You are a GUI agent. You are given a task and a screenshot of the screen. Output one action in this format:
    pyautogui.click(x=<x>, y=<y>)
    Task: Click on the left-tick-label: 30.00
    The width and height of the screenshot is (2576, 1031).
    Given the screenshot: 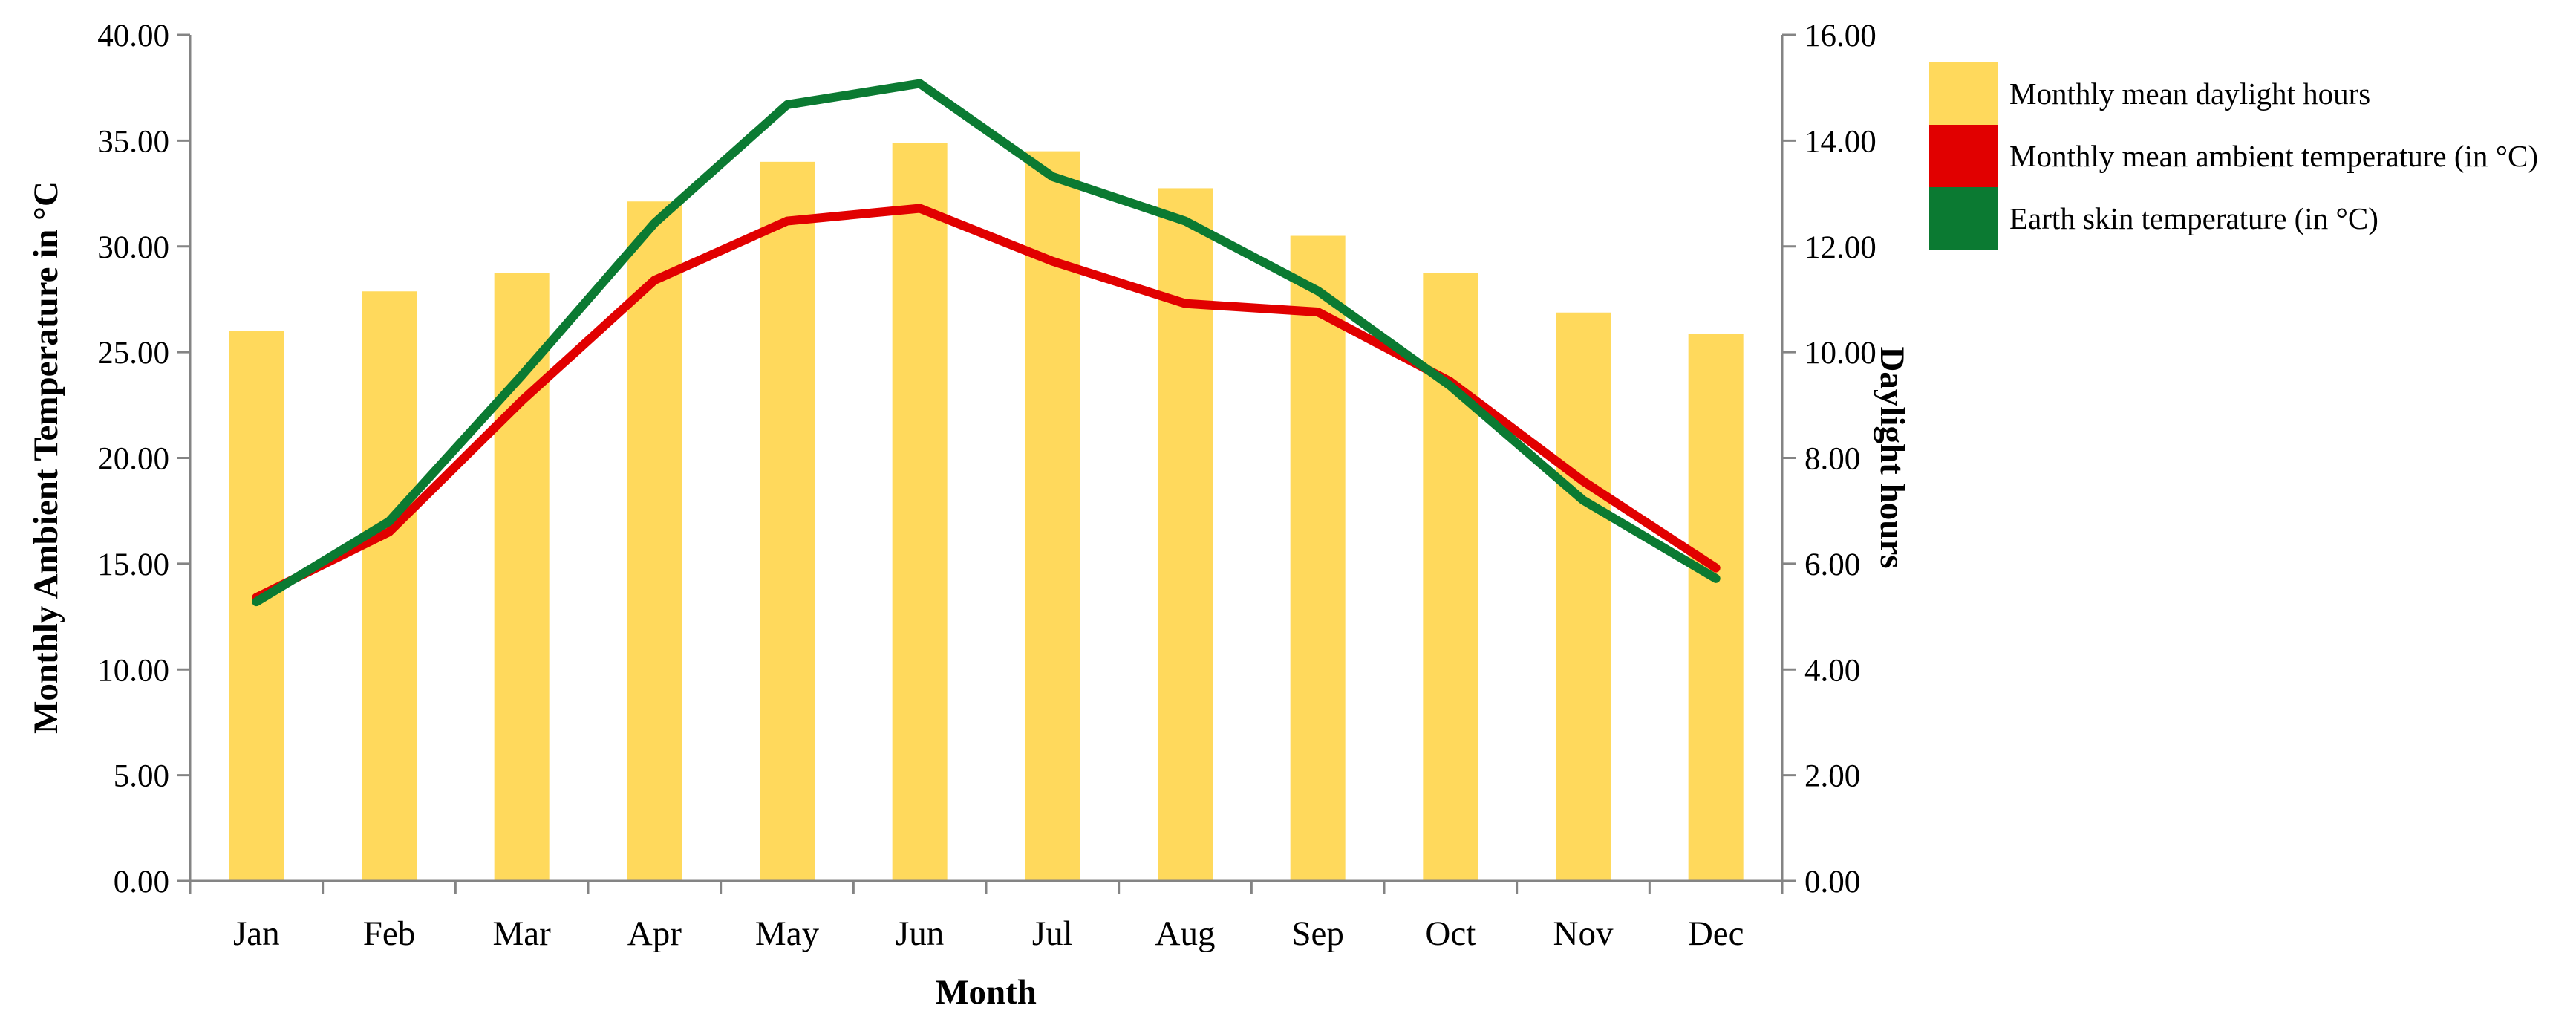 What is the action you would take?
    pyautogui.click(x=133, y=247)
    